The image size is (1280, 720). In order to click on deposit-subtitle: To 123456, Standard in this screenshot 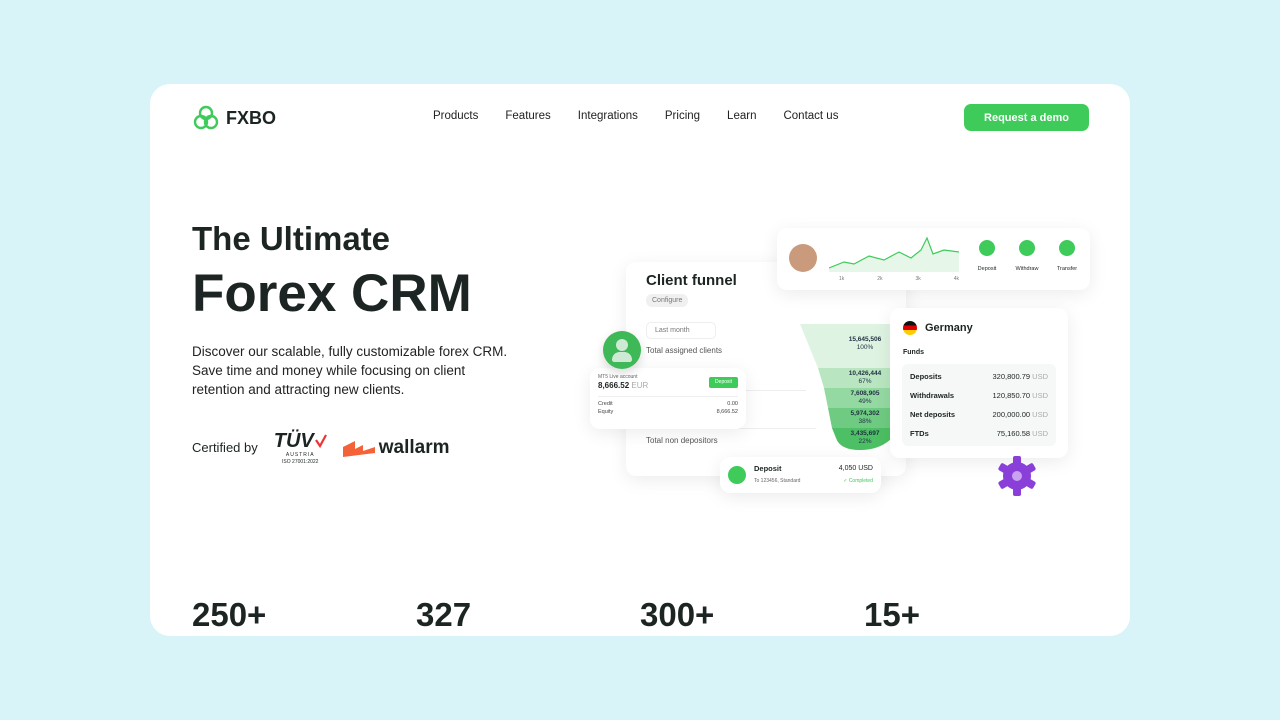, I will do `click(777, 481)`.